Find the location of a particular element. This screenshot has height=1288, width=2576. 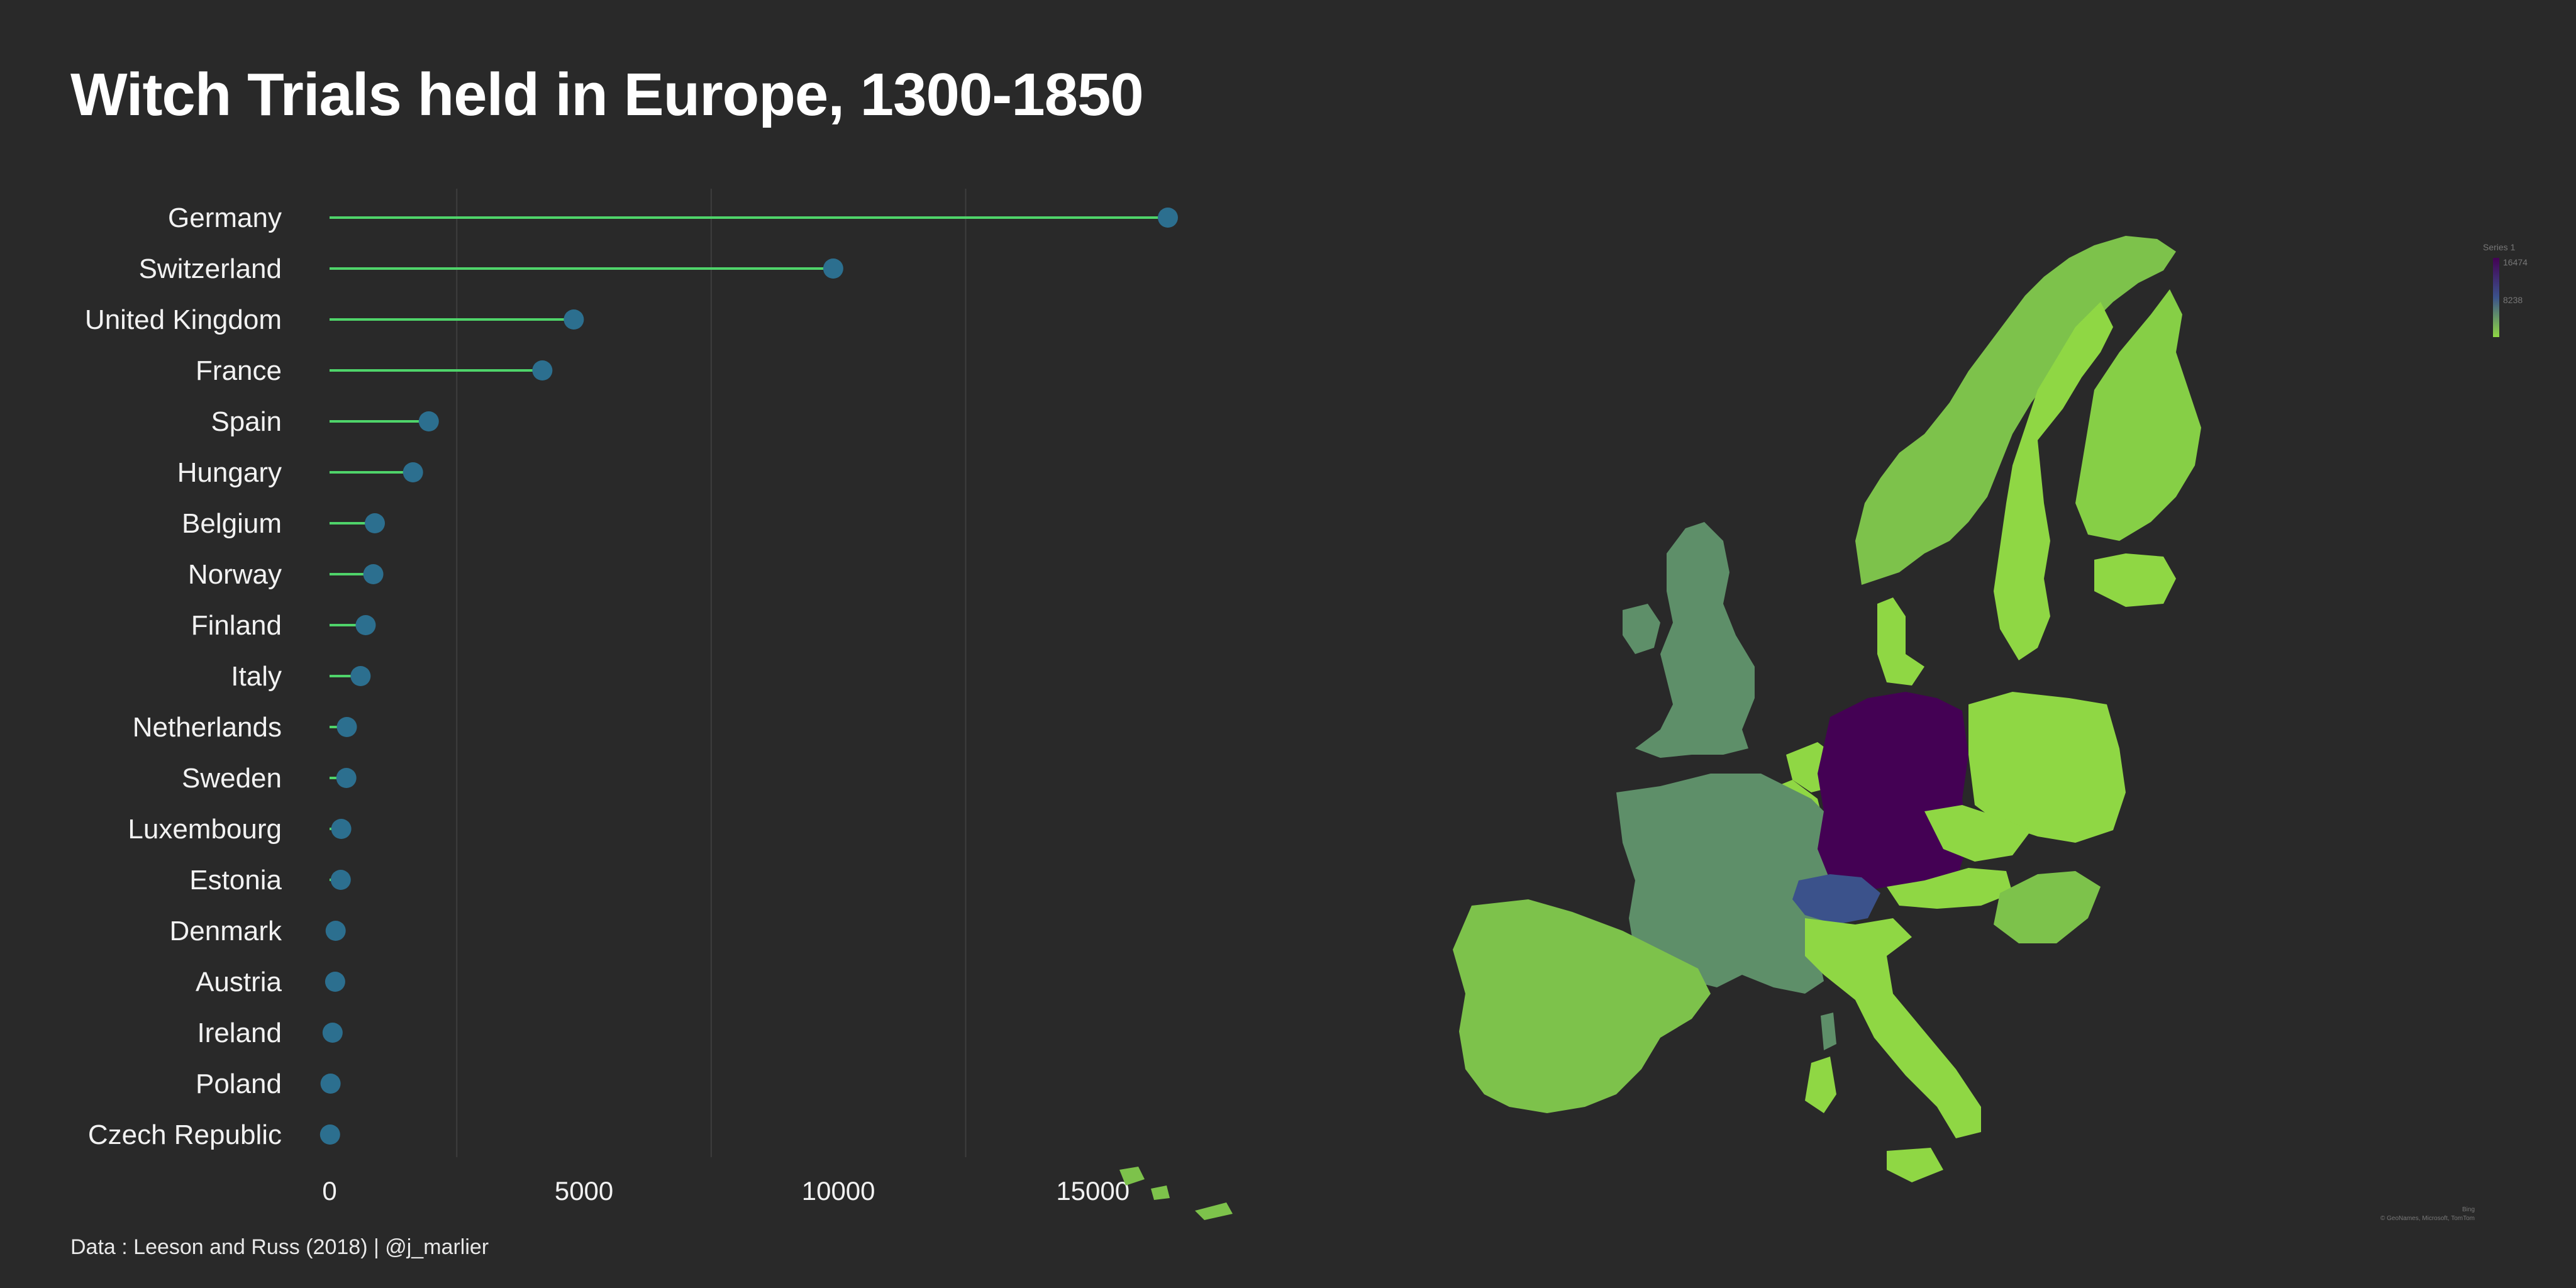

map-region-switzerland is located at coordinates (1836, 899).